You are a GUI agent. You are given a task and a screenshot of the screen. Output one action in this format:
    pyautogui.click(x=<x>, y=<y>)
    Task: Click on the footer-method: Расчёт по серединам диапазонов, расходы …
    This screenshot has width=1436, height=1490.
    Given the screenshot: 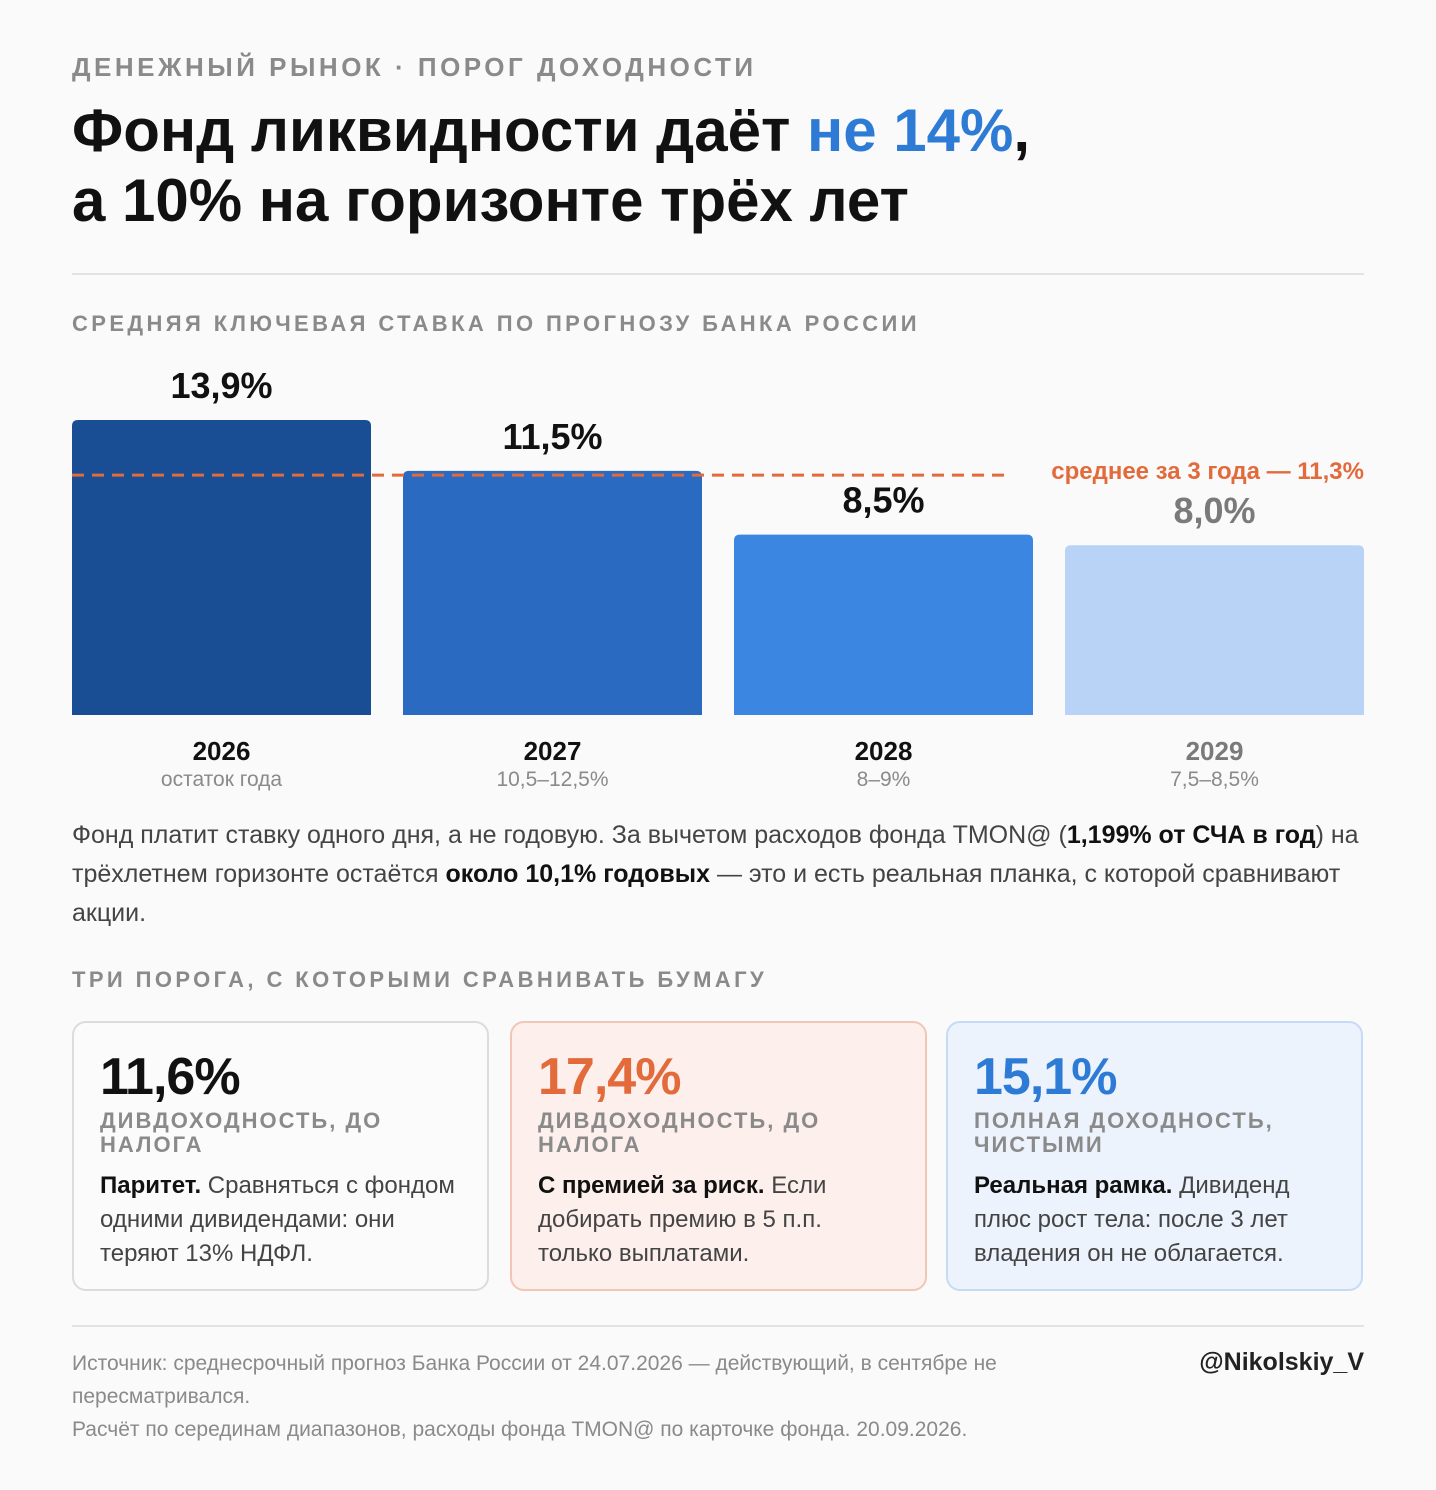 What is the action you would take?
    pyautogui.click(x=520, y=1429)
    